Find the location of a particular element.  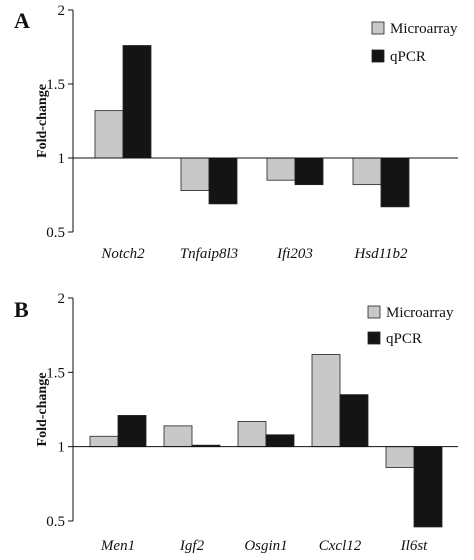

category-label: Osgin1 is located at coordinates (265, 546).